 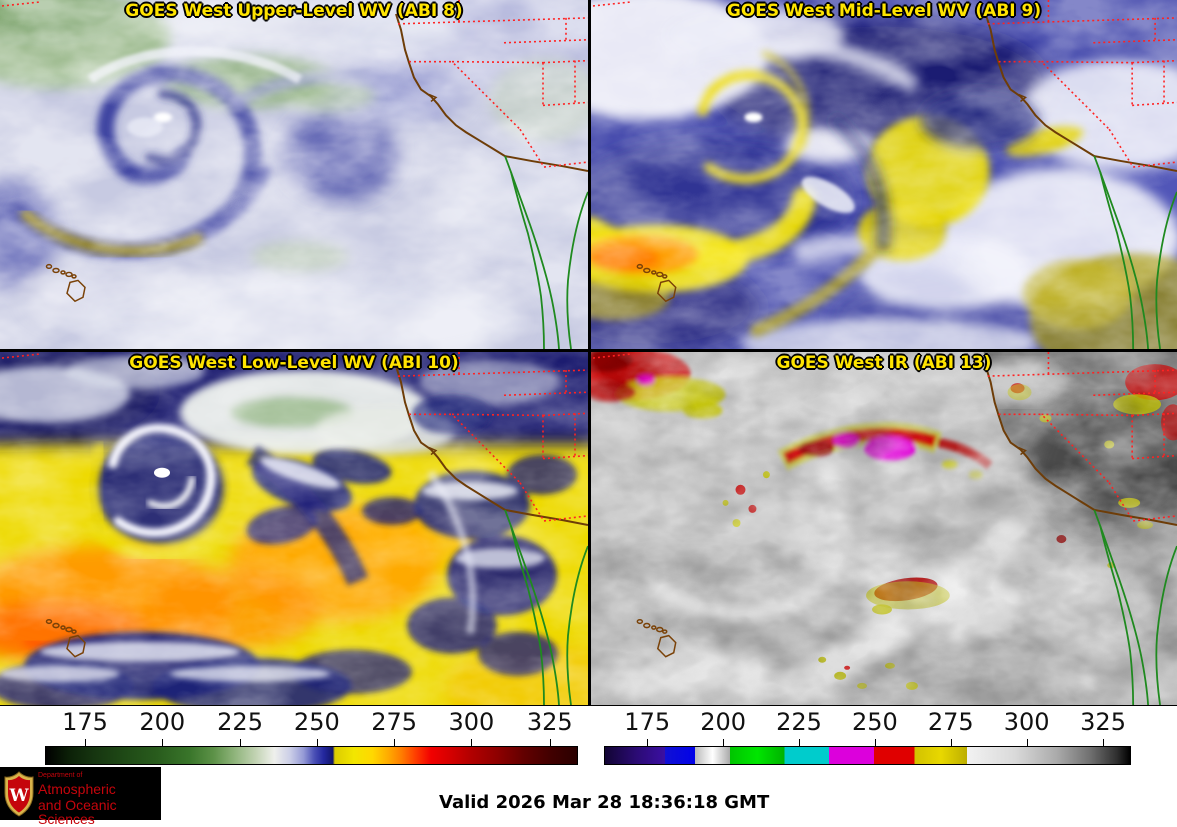 I want to click on panel-title-abi9: GOES West Mid-Level WV (ABI 9), so click(x=884, y=11).